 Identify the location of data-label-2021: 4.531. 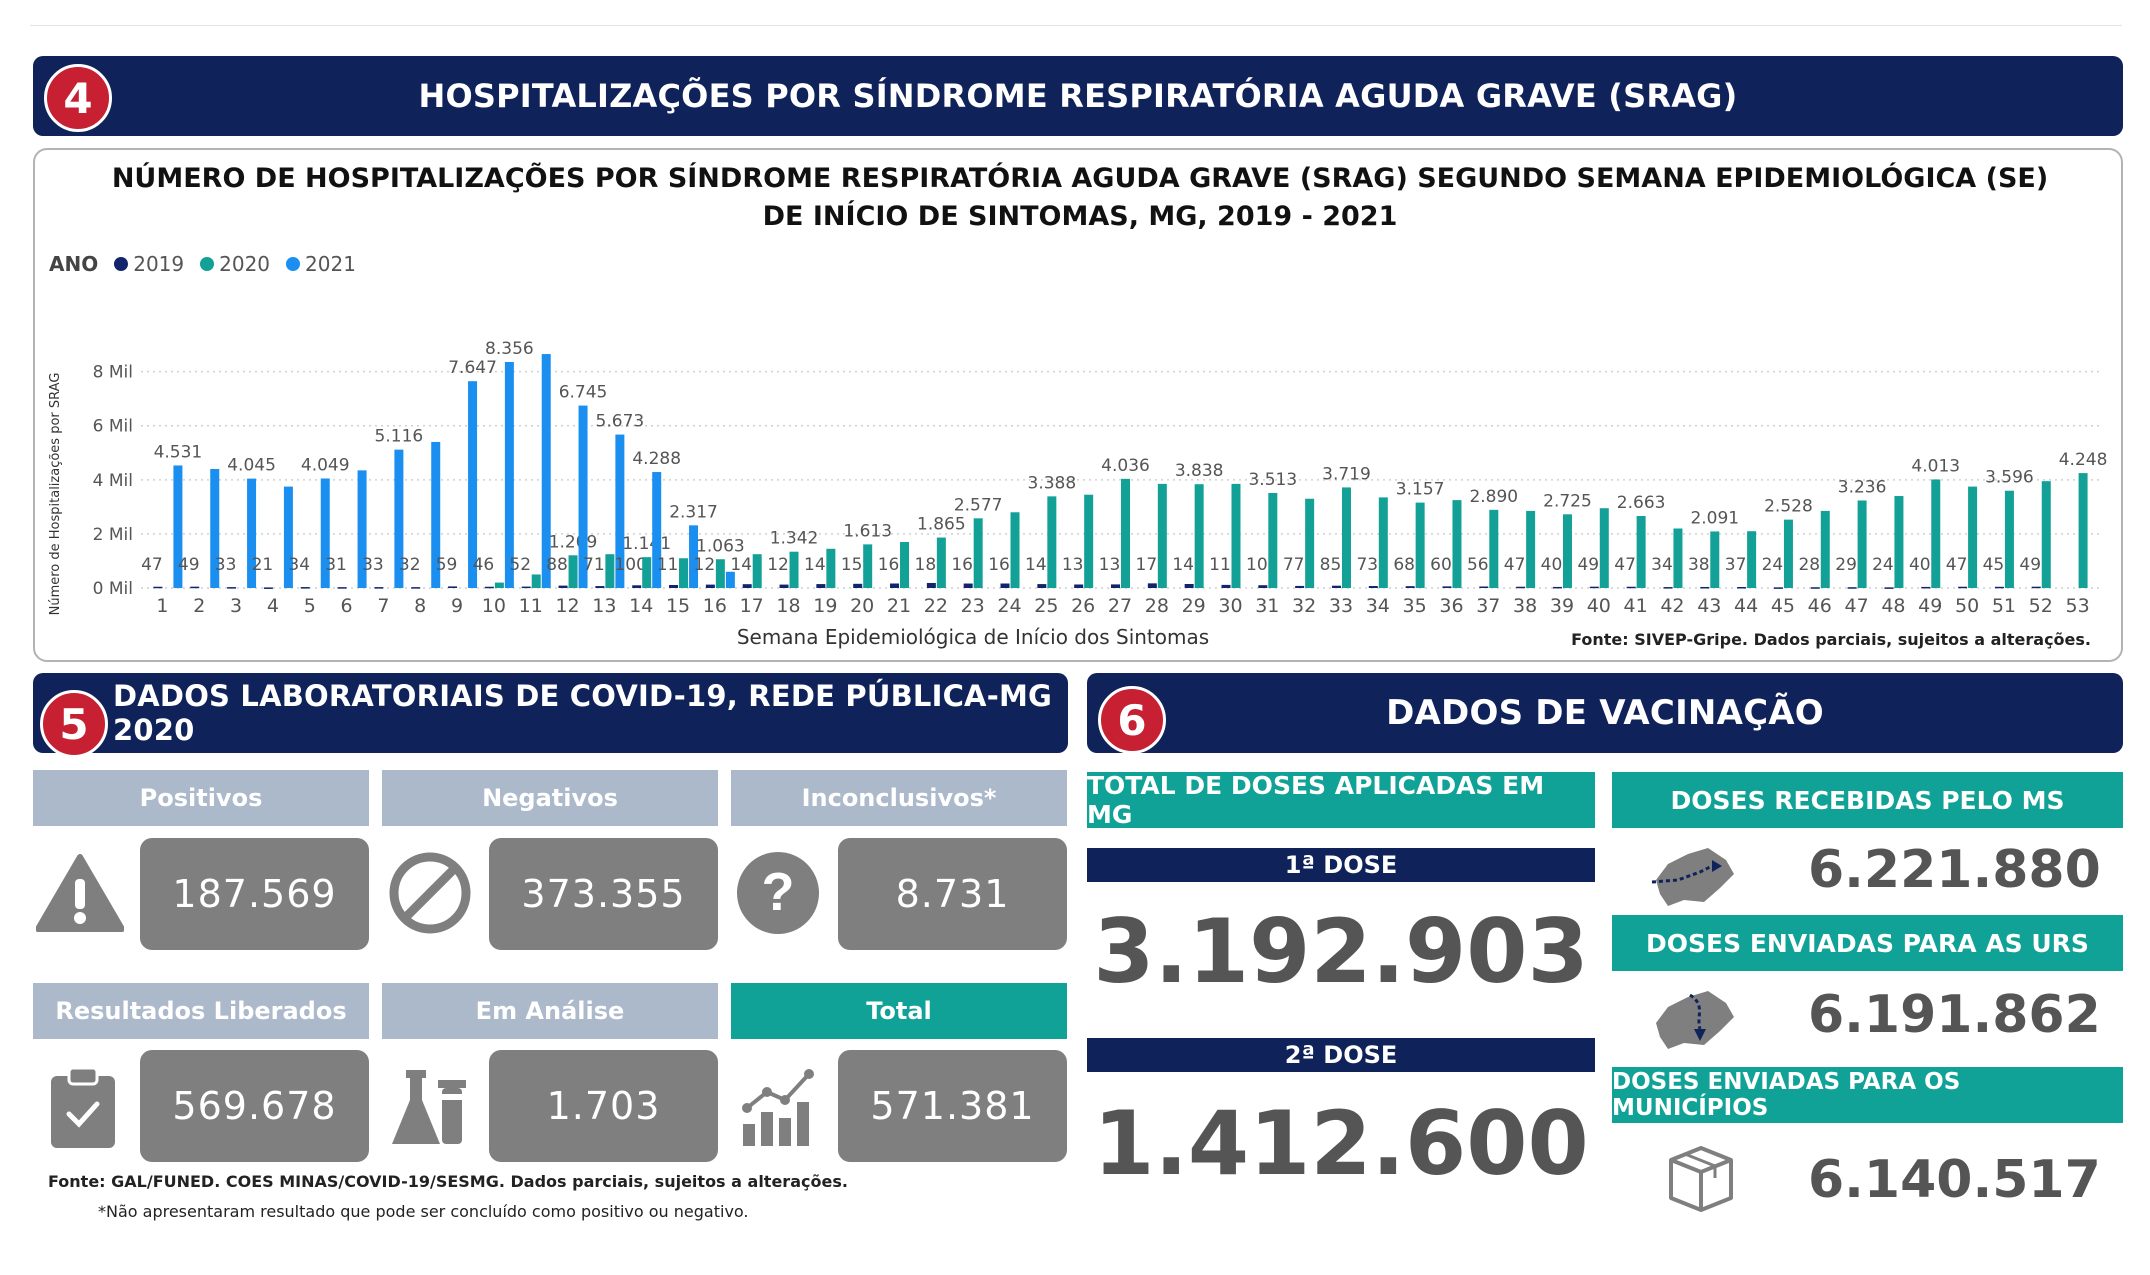
(178, 452).